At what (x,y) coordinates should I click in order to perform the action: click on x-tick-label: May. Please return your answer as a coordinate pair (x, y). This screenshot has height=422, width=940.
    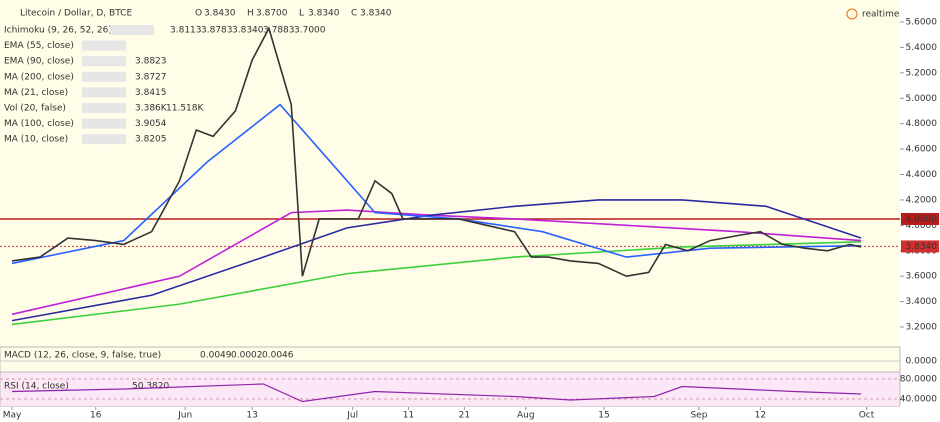
    Looking at the image, I should click on (12, 416).